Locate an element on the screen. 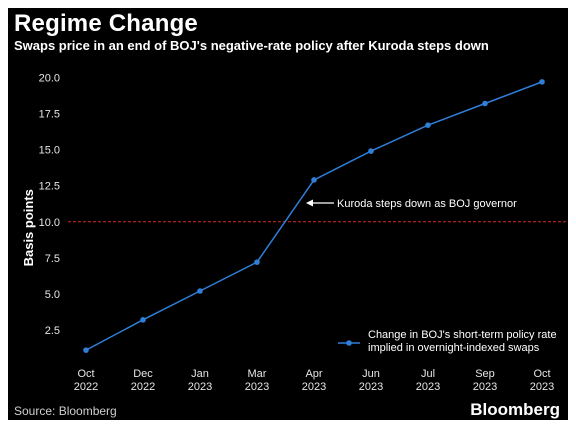  annotation-group: Kuroda steps down as BOJ governor is located at coordinates (411, 204).